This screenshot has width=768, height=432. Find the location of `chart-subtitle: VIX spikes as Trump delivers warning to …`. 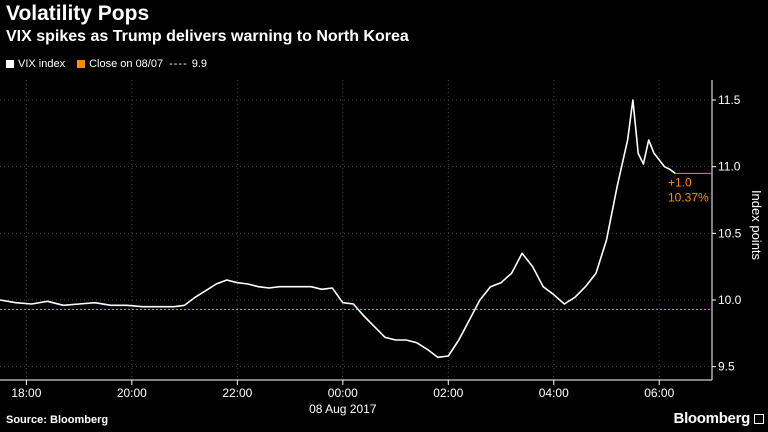

chart-subtitle: VIX spikes as Trump delivers warning to … is located at coordinates (207, 36).